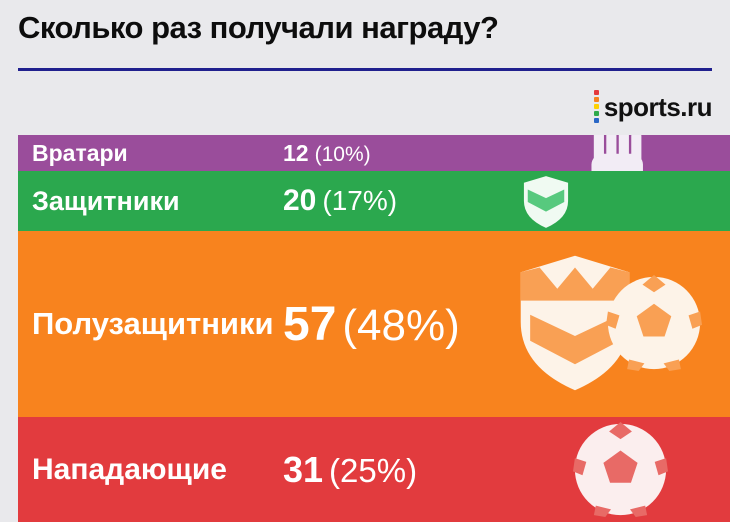  Describe the element at coordinates (80, 152) in the screenshot. I see `row-label: Вратари` at that location.